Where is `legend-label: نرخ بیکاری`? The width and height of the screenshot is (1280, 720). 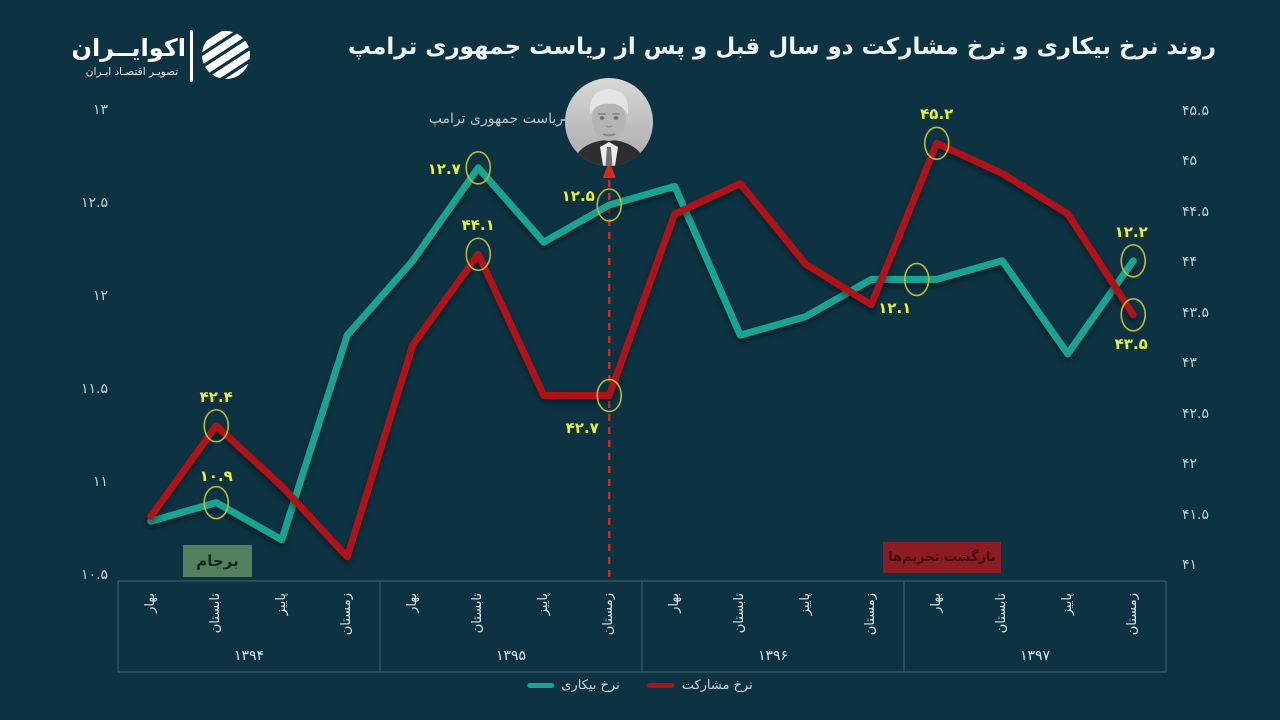 legend-label: نرخ بیکاری is located at coordinates (590, 685).